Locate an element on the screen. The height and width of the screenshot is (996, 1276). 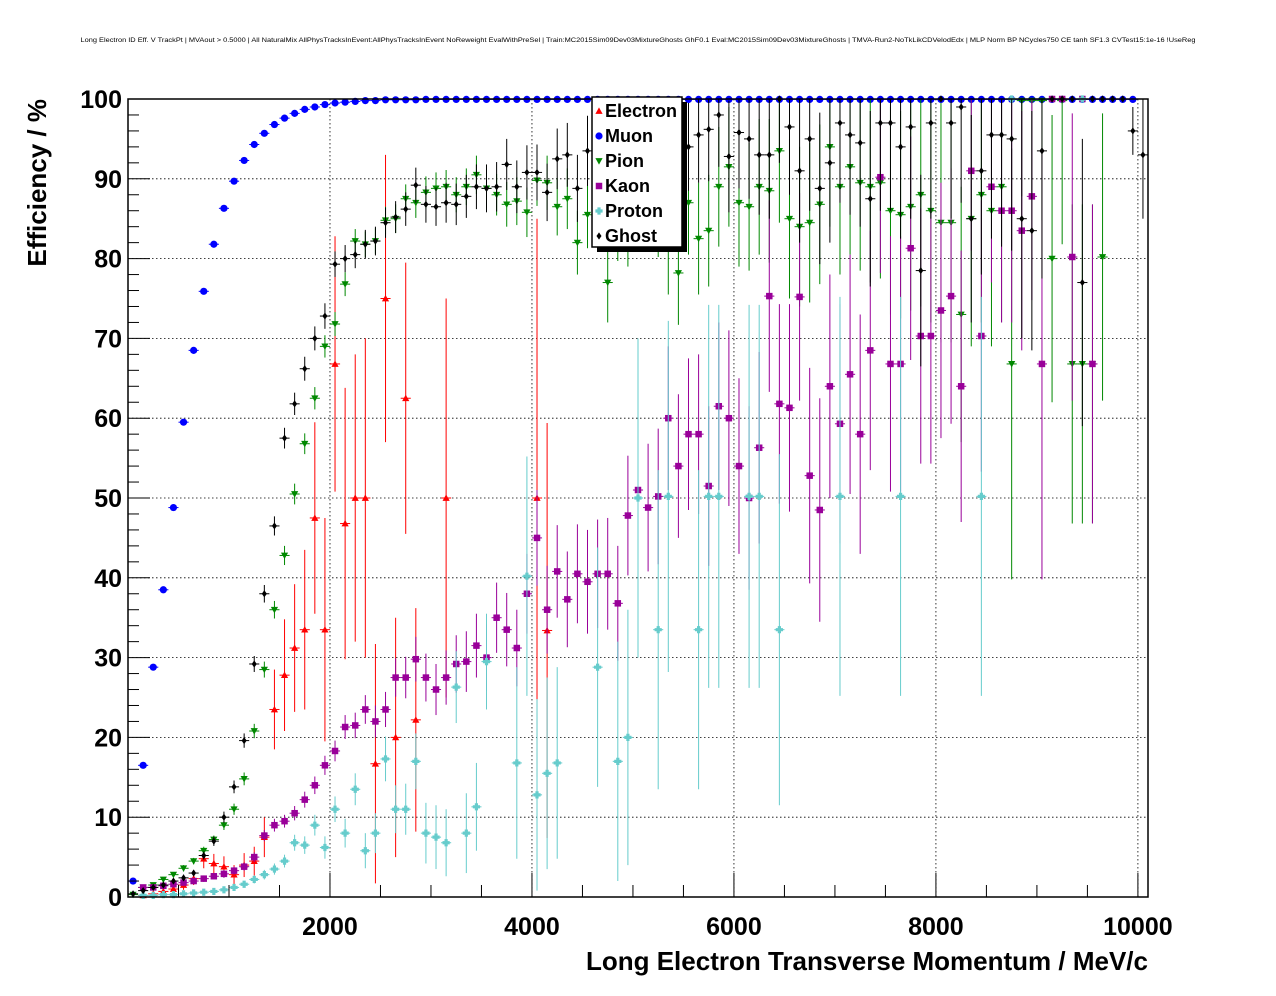
legend-electron-label: Electron is located at coordinates (641, 111).